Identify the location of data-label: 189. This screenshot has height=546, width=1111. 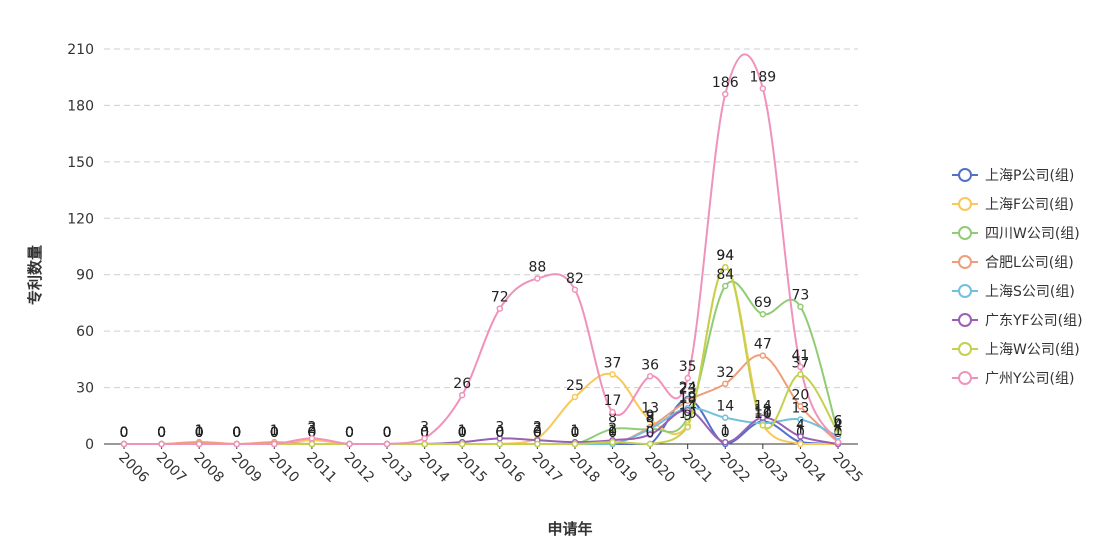
(762, 78).